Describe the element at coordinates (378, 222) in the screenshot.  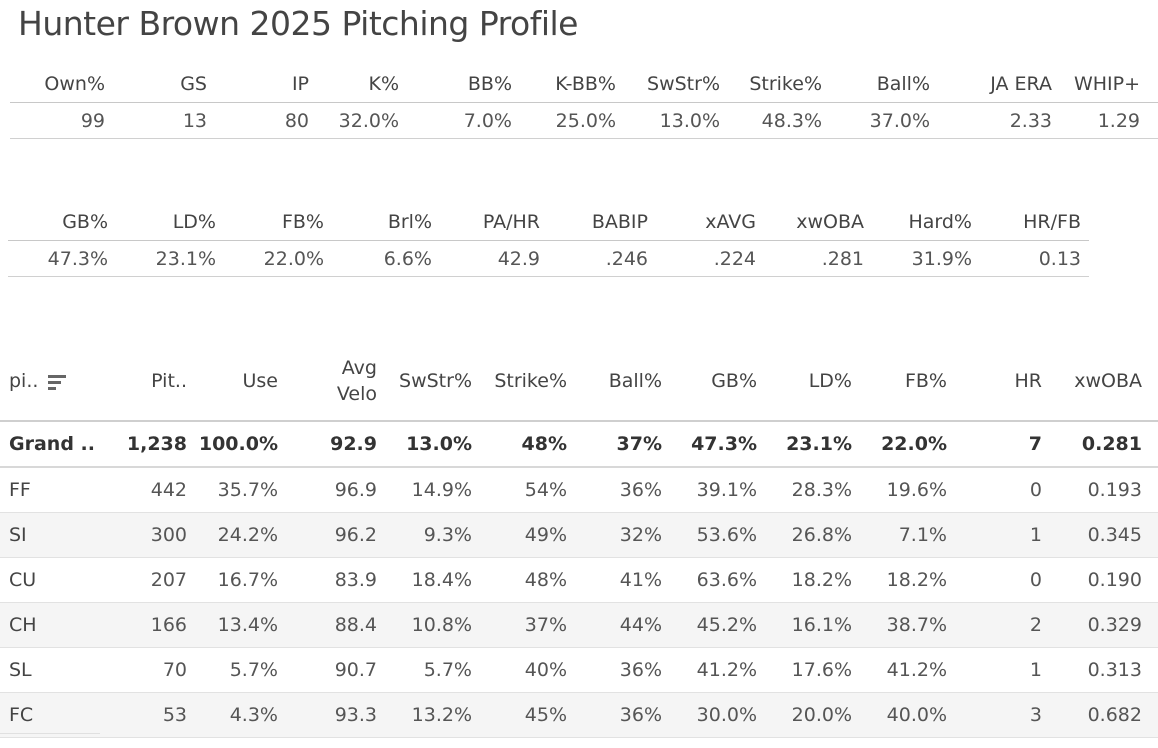
I see `col-header: Brl%` at that location.